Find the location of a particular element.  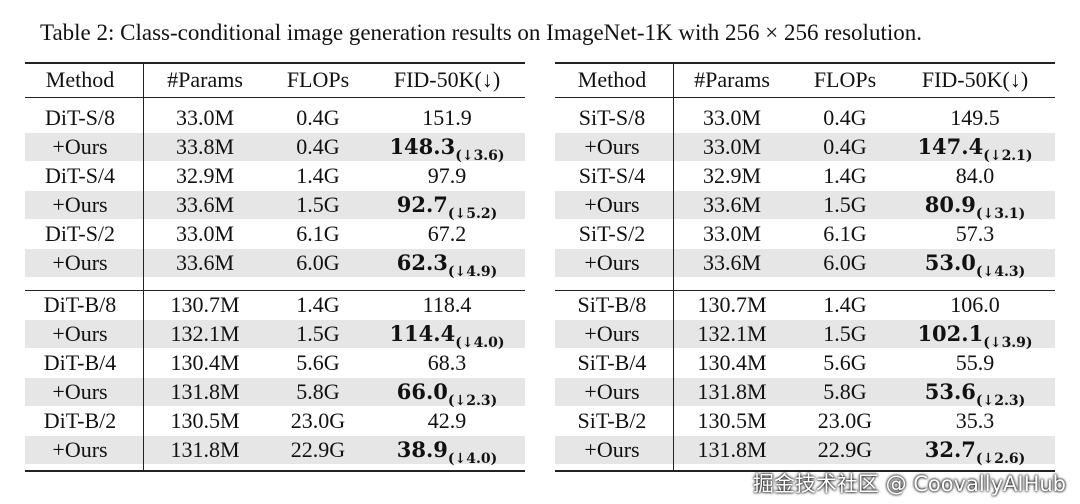

fid-cell: 53.6(↓2.3) is located at coordinates (975, 393).